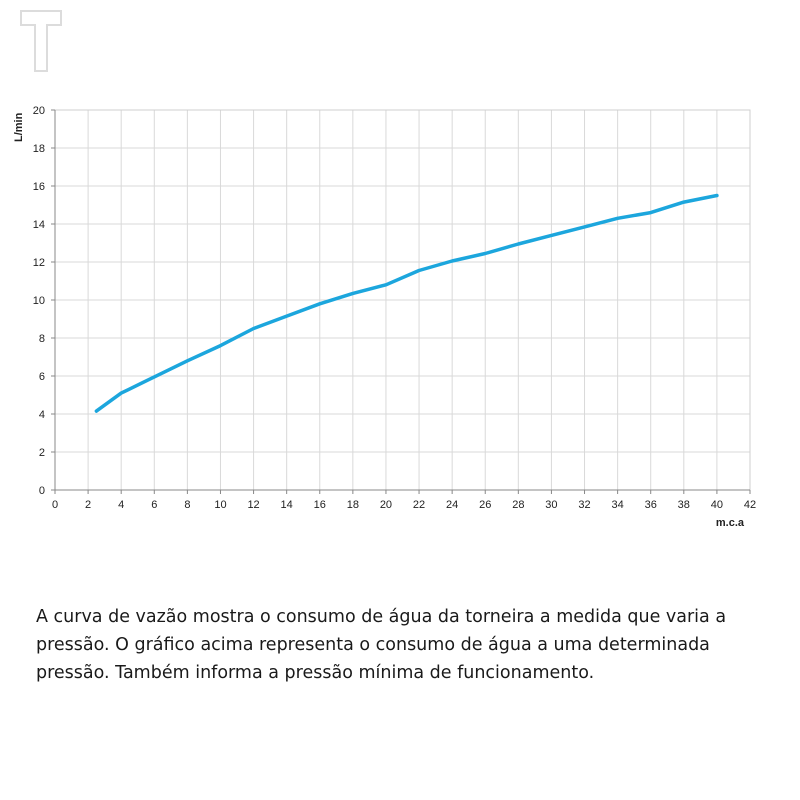 The height and width of the screenshot is (800, 800). Describe the element at coordinates (717, 505) in the screenshot. I see `x-tick-label: 40` at that location.